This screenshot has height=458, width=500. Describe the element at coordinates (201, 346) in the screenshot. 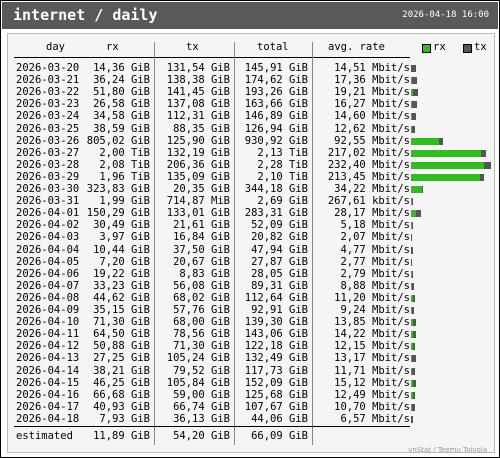

I see `row-tx: 71,30 GiB` at that location.